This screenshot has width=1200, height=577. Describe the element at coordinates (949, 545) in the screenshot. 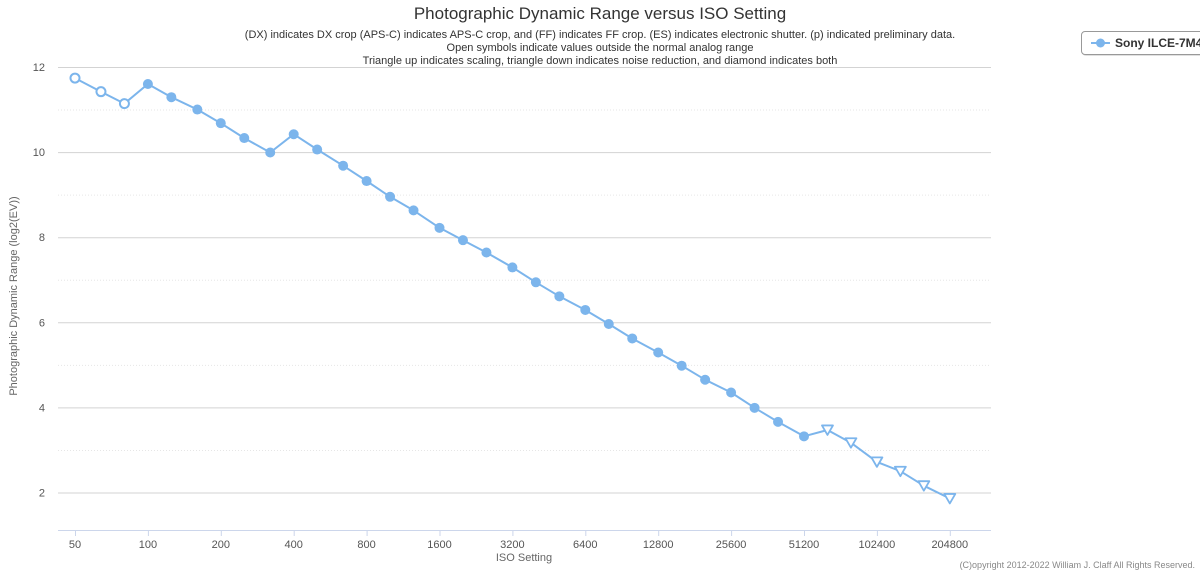

I see `x-tick-label: 204800` at that location.